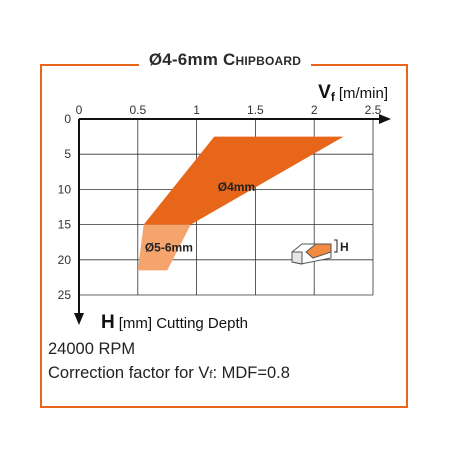 This screenshot has height=450, width=450. Describe the element at coordinates (67, 119) in the screenshot. I see `y-tick-label: 0` at that location.